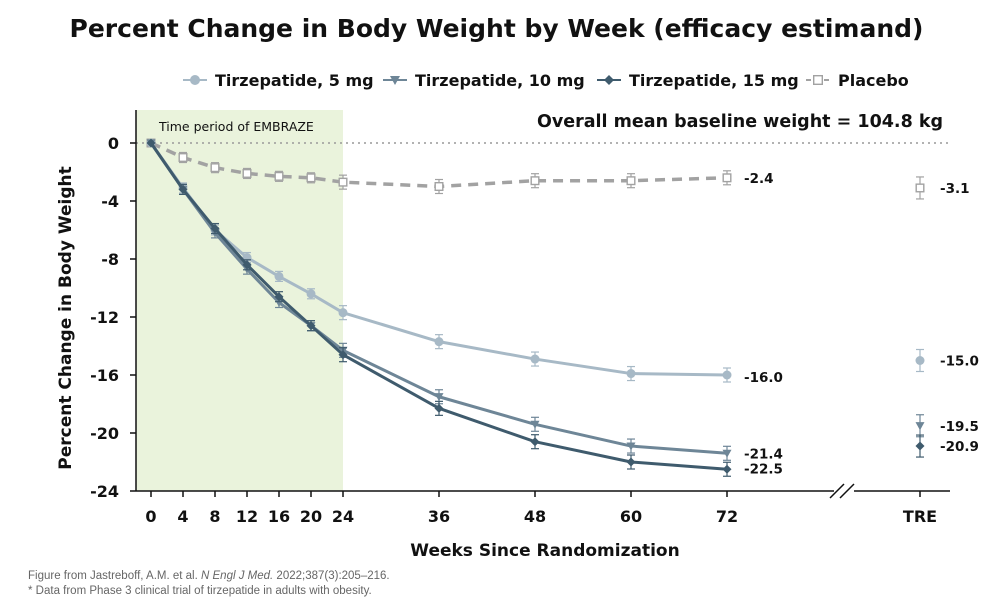 Image resolution: width=993 pixels, height=606 pixels. Describe the element at coordinates (214, 516) in the screenshot. I see `x-tick-label: 8` at that location.